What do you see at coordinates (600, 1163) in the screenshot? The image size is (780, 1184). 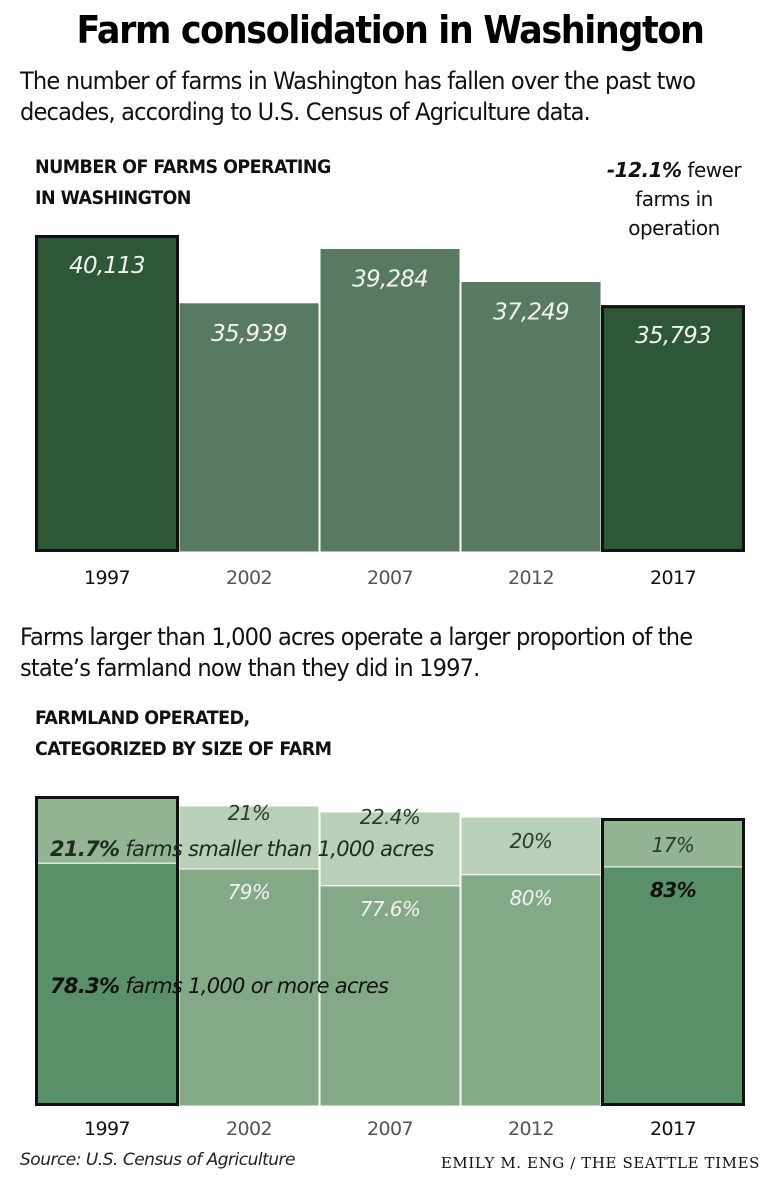 I see `credit-line: EMILY M. ENG / THE SEATTLE TIMES` at bounding box center [600, 1163].